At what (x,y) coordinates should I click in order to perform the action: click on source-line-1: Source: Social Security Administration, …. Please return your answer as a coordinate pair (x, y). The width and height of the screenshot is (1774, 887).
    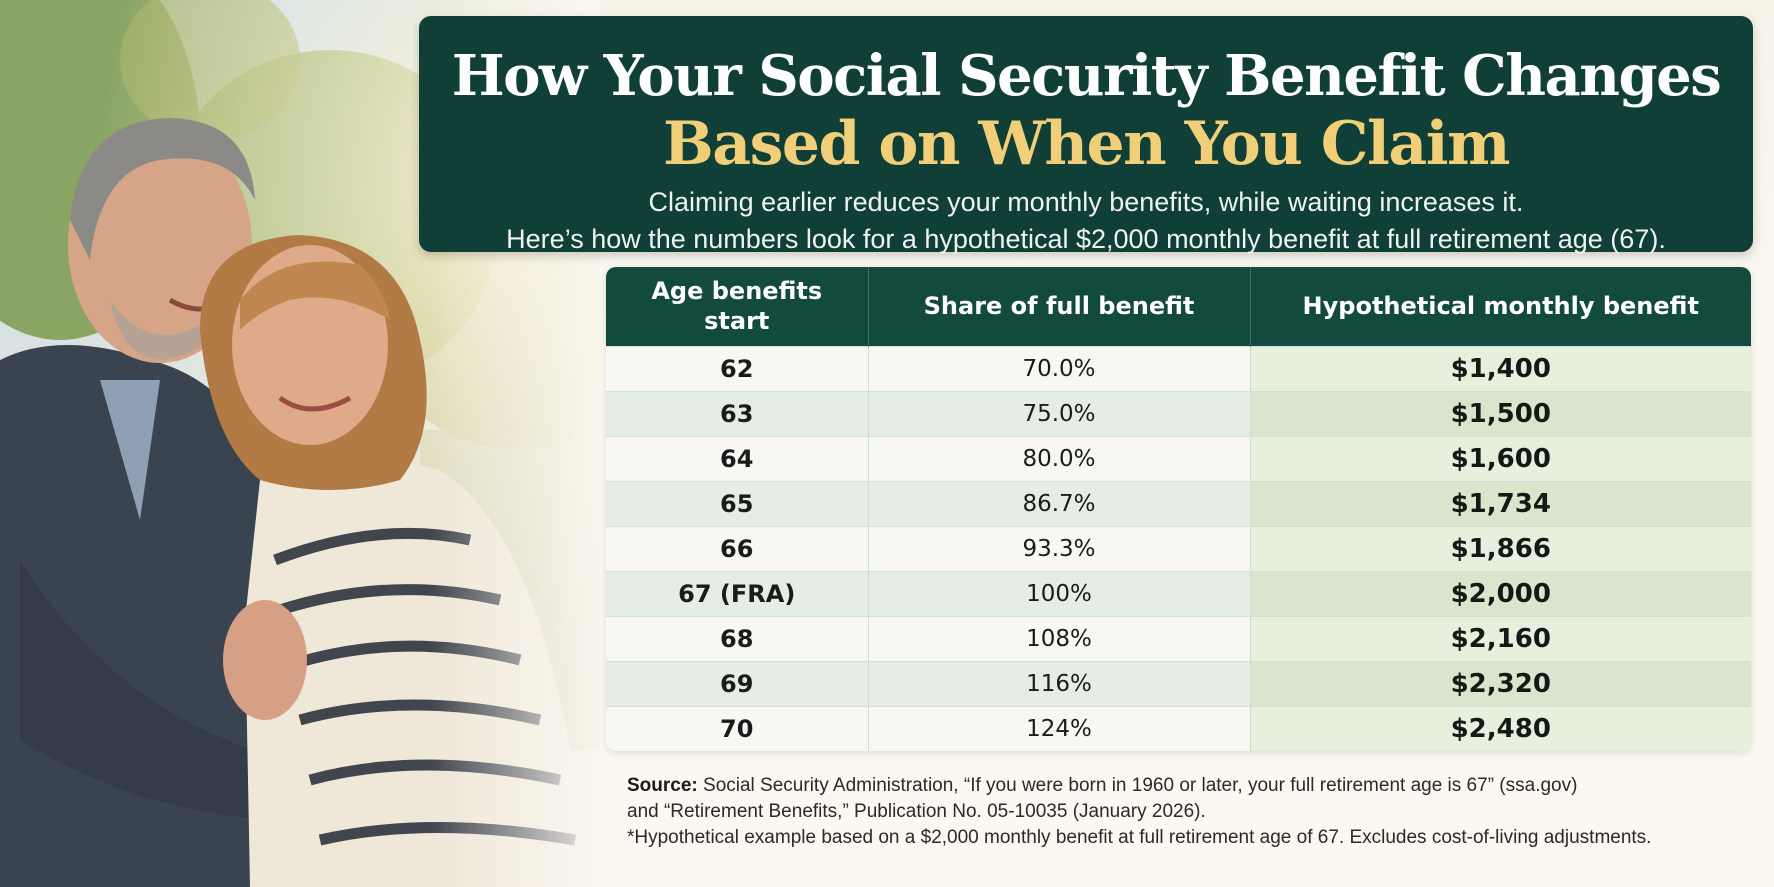
    Looking at the image, I should click on (1187, 786).